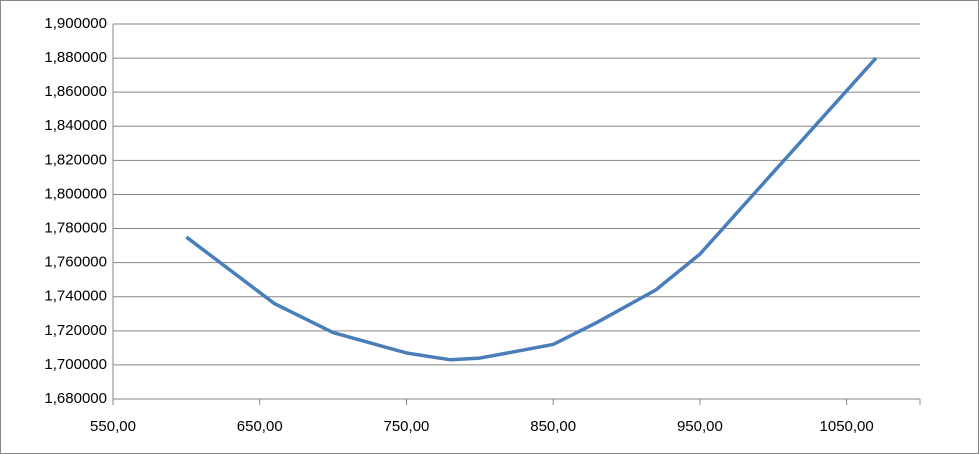  Describe the element at coordinates (700, 426) in the screenshot. I see `x-tick-label: 950,00` at that location.